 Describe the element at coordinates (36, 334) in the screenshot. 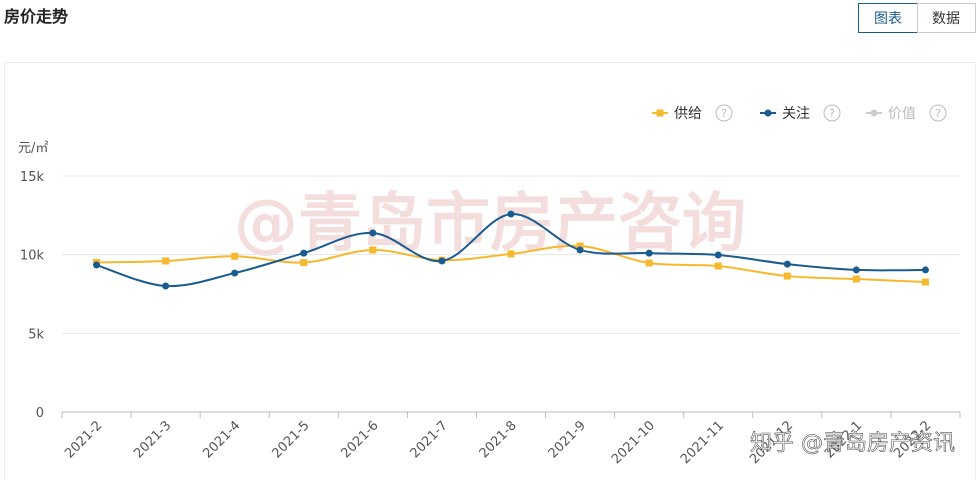

I see `y-tick-label: 5k` at that location.